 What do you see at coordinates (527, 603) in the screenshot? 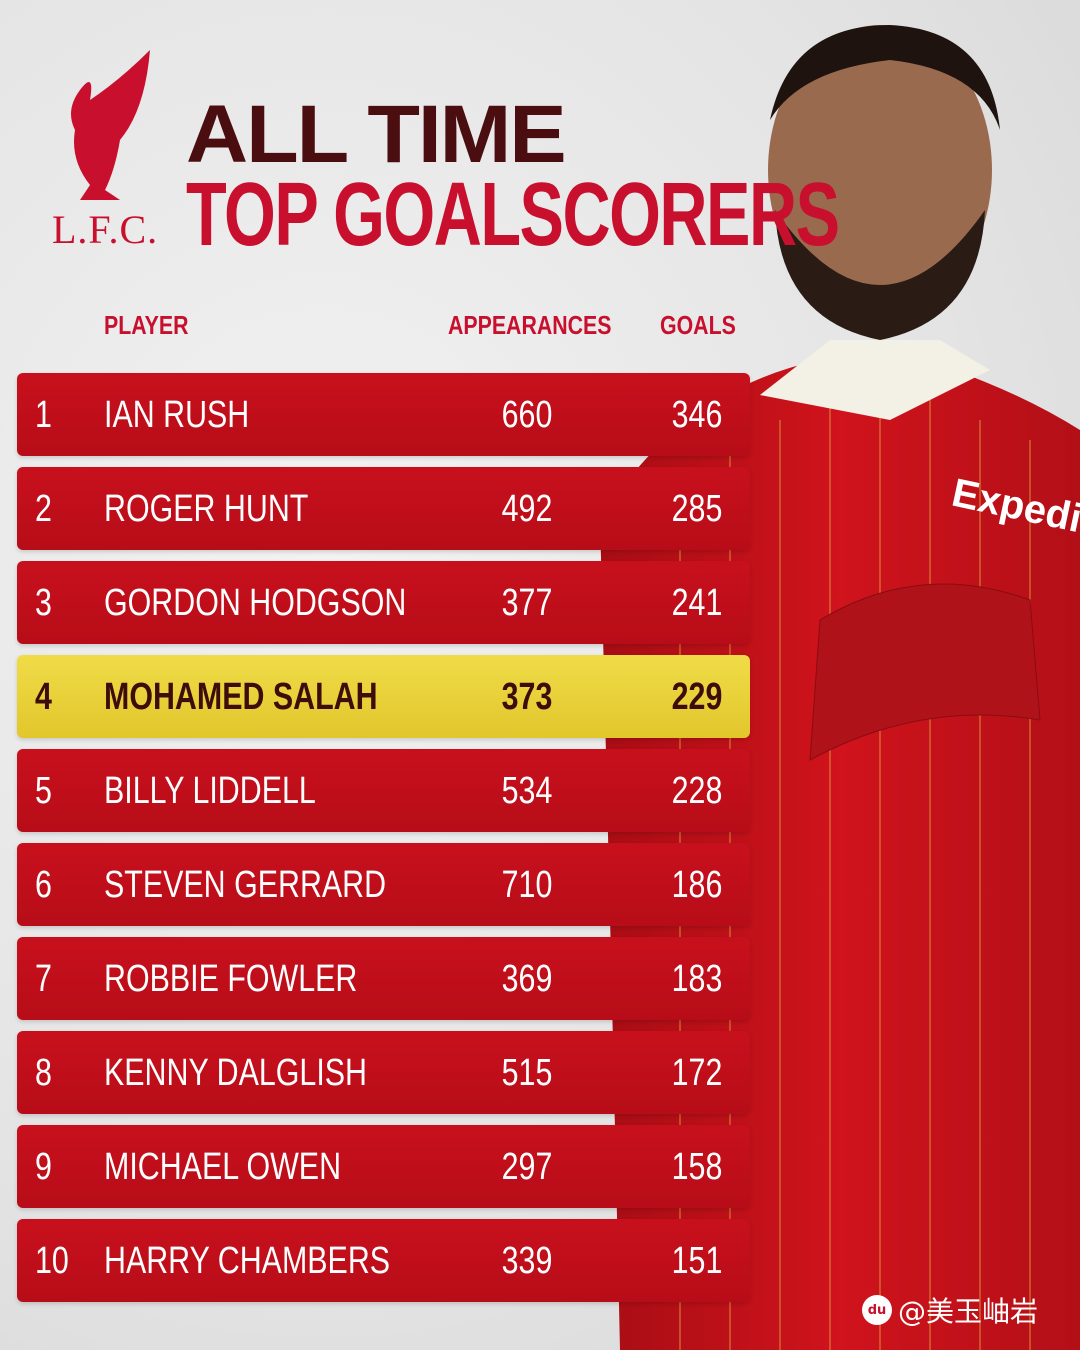
I see `appearances-cell: 377` at bounding box center [527, 603].